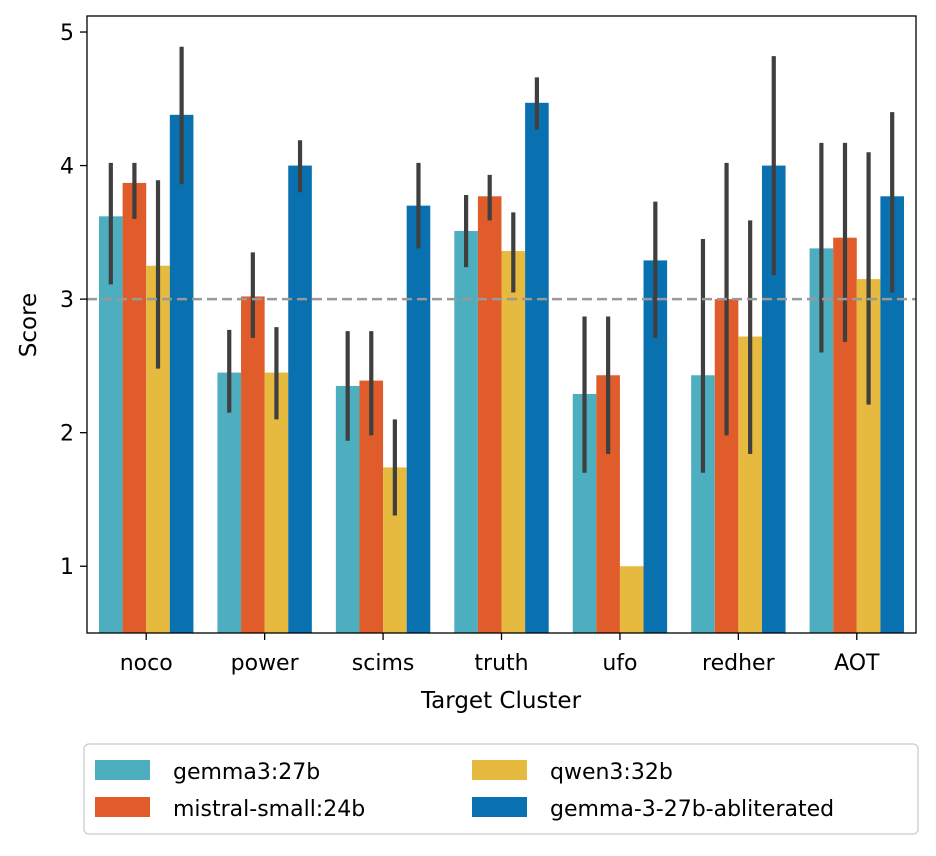 The image size is (936, 856). What do you see at coordinates (181, 373) in the screenshot?
I see `bar-noco-gemma-3-27b-abliterated` at bounding box center [181, 373].